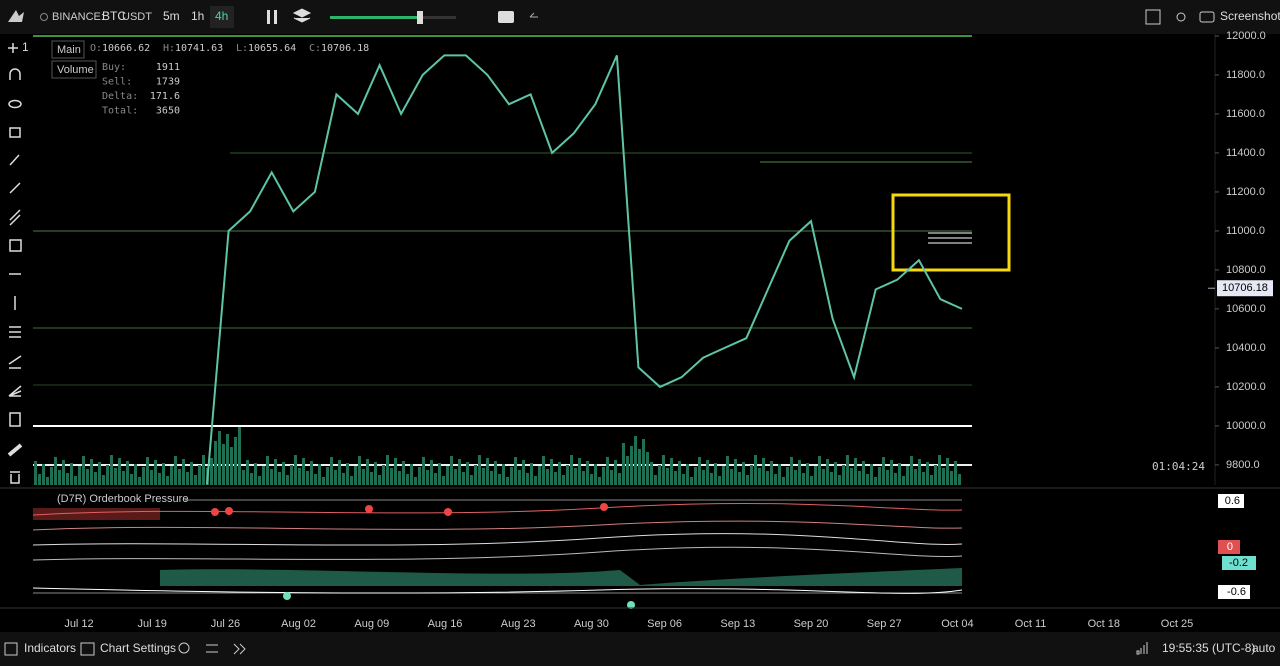 The width and height of the screenshot is (1280, 666). Describe the element at coordinates (14, 160) in the screenshot. I see `brush-tool` at that location.